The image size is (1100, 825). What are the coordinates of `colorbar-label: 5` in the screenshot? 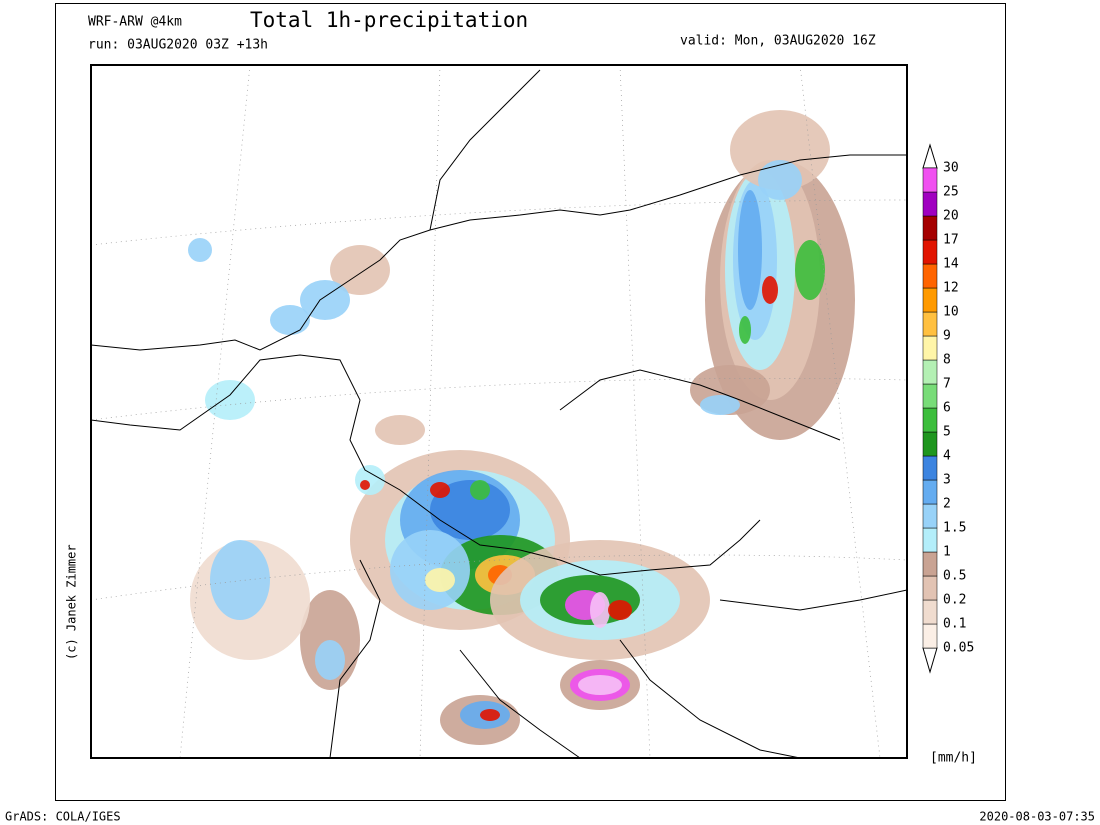 It's located at (947, 432).